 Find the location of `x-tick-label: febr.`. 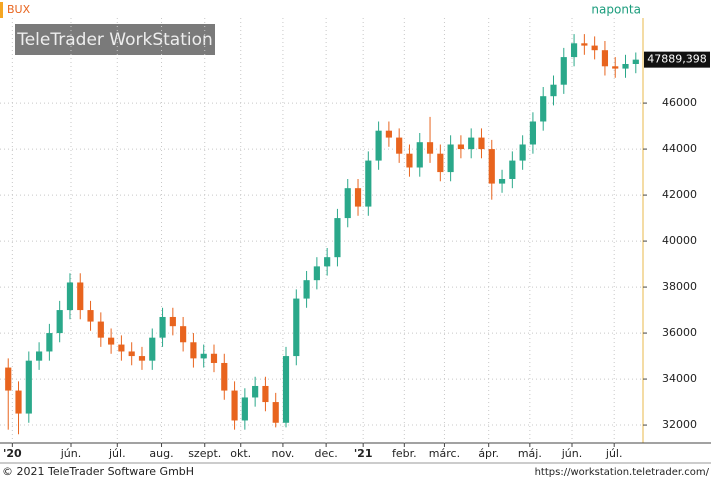

x-tick-label: febr. is located at coordinates (404, 453).